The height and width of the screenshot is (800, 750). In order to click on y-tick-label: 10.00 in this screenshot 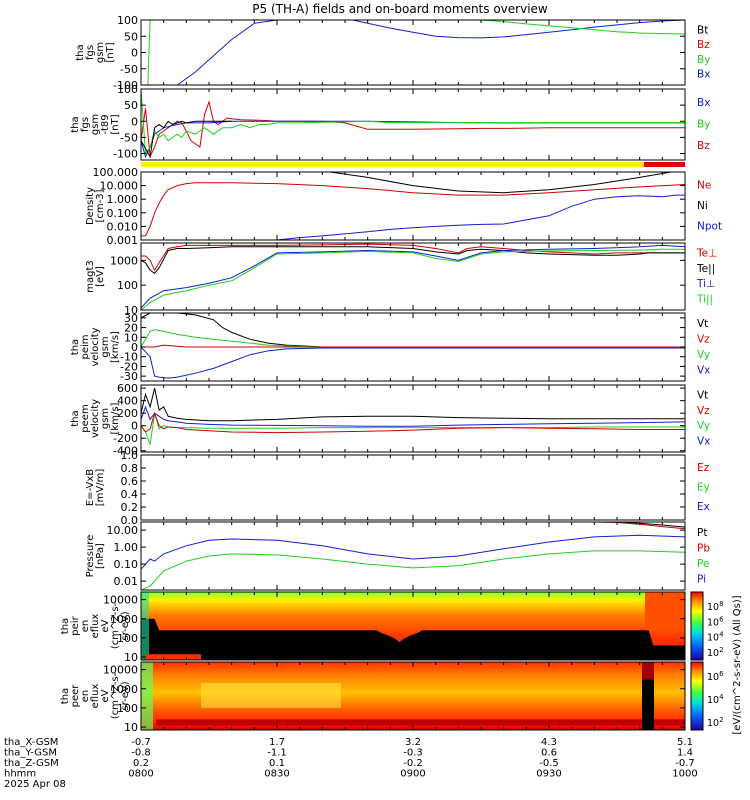, I will do `click(123, 530)`.